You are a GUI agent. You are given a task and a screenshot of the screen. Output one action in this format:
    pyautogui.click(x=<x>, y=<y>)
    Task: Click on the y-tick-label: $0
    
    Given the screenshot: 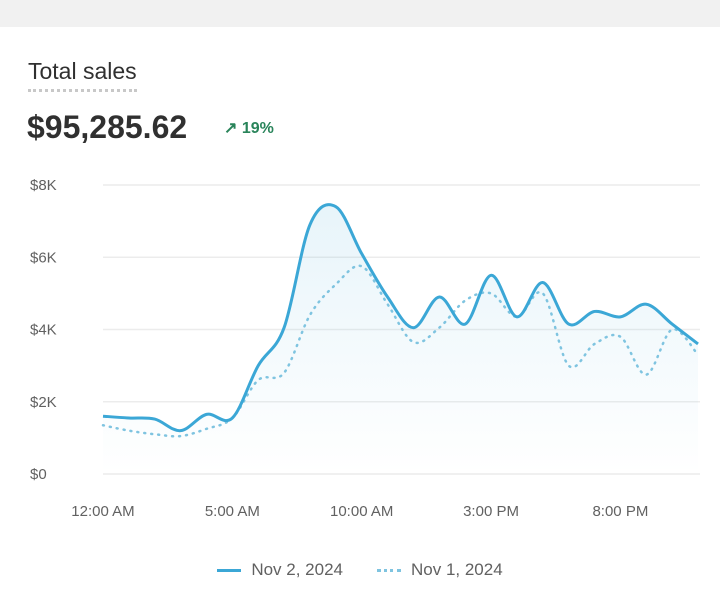 What is the action you would take?
    pyautogui.click(x=38, y=474)
    